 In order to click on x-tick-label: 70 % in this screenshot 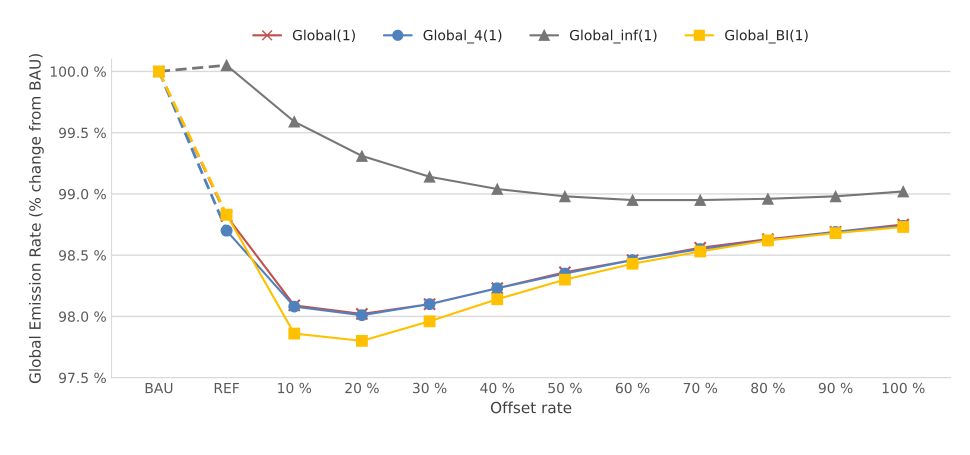, I will do `click(701, 388)`.